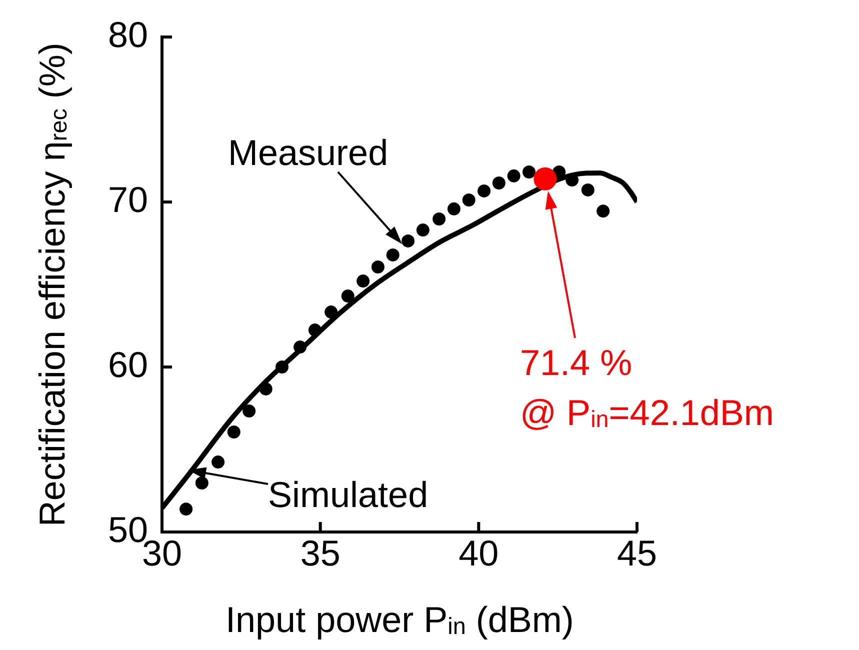 This screenshot has height=650, width=859. I want to click on x-tick-label: 40, so click(478, 553).